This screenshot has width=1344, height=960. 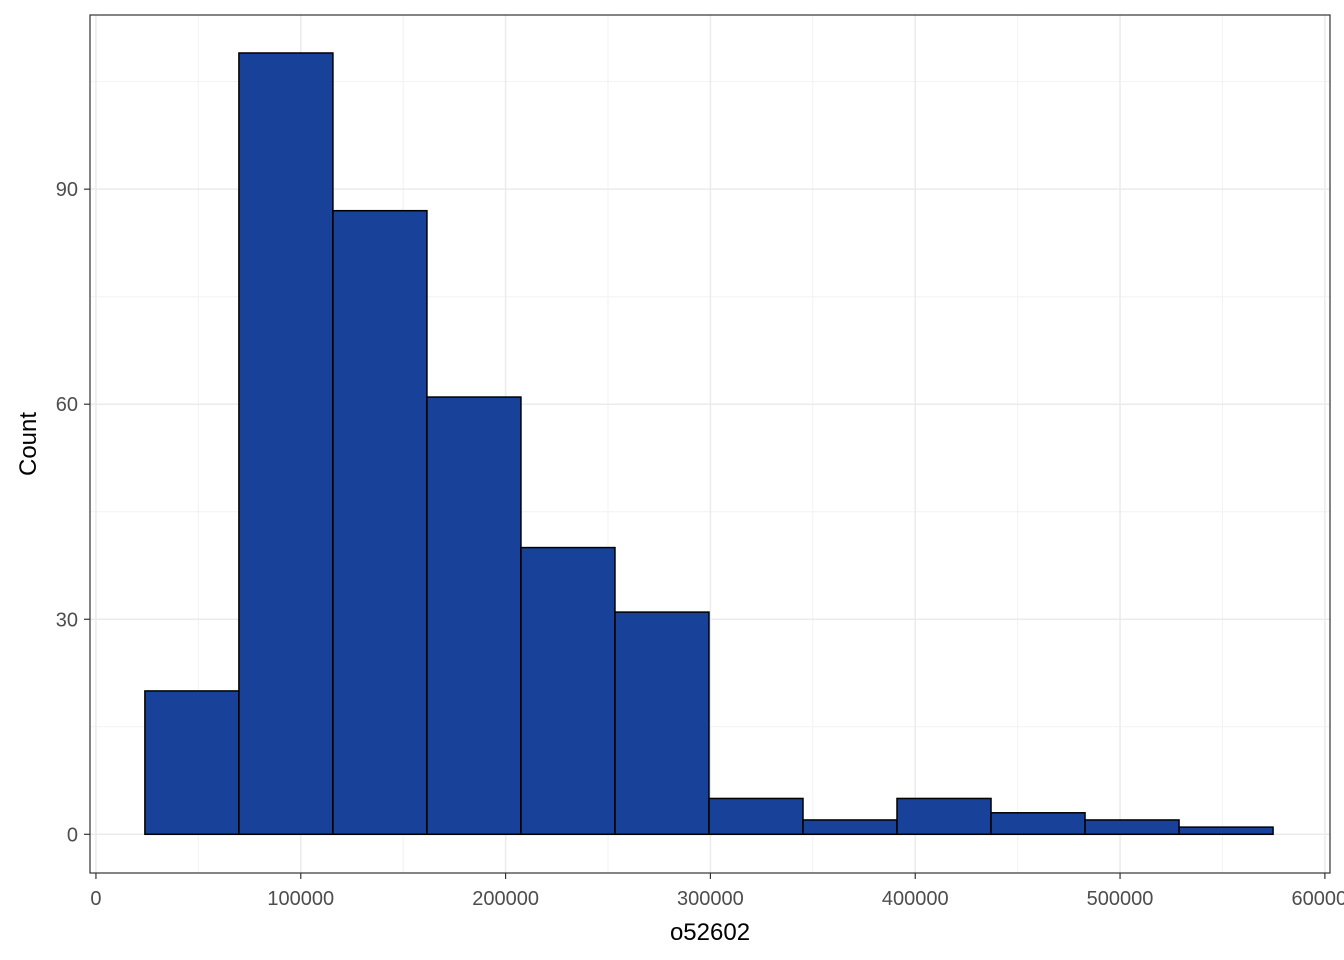 I want to click on x-tick-label: 400000, so click(x=915, y=899).